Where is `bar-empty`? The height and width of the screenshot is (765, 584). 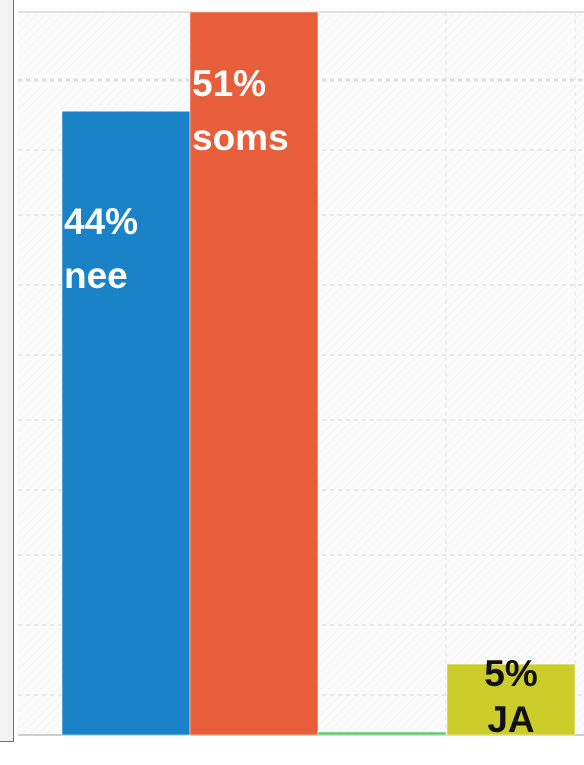 bar-empty is located at coordinates (382, 733).